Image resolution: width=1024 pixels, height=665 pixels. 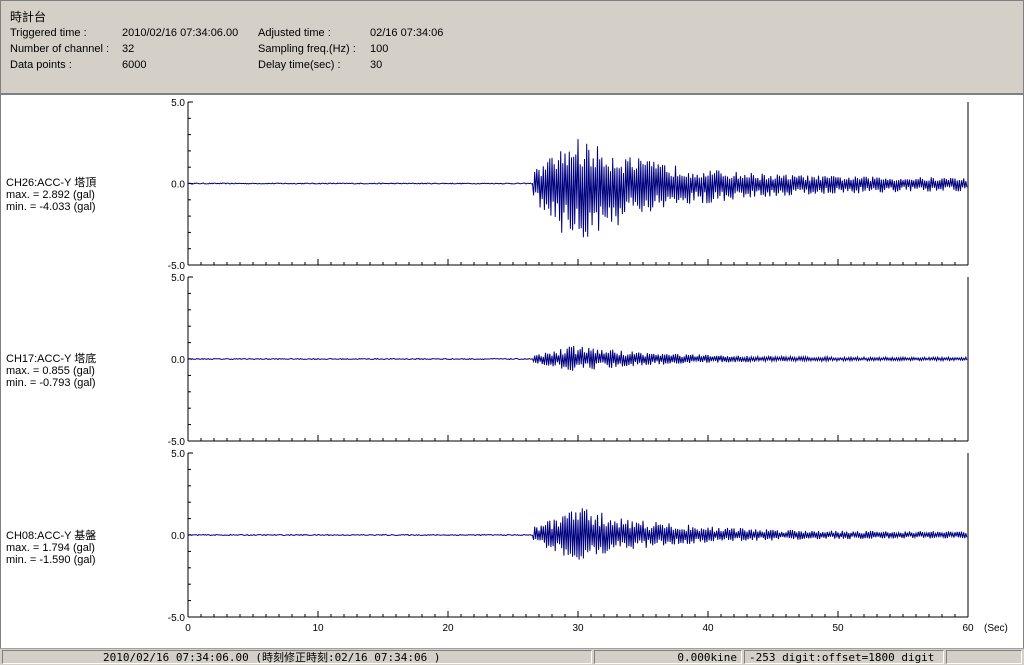 I want to click on channel-max: max. = 2.892 (gal), so click(x=50, y=195).